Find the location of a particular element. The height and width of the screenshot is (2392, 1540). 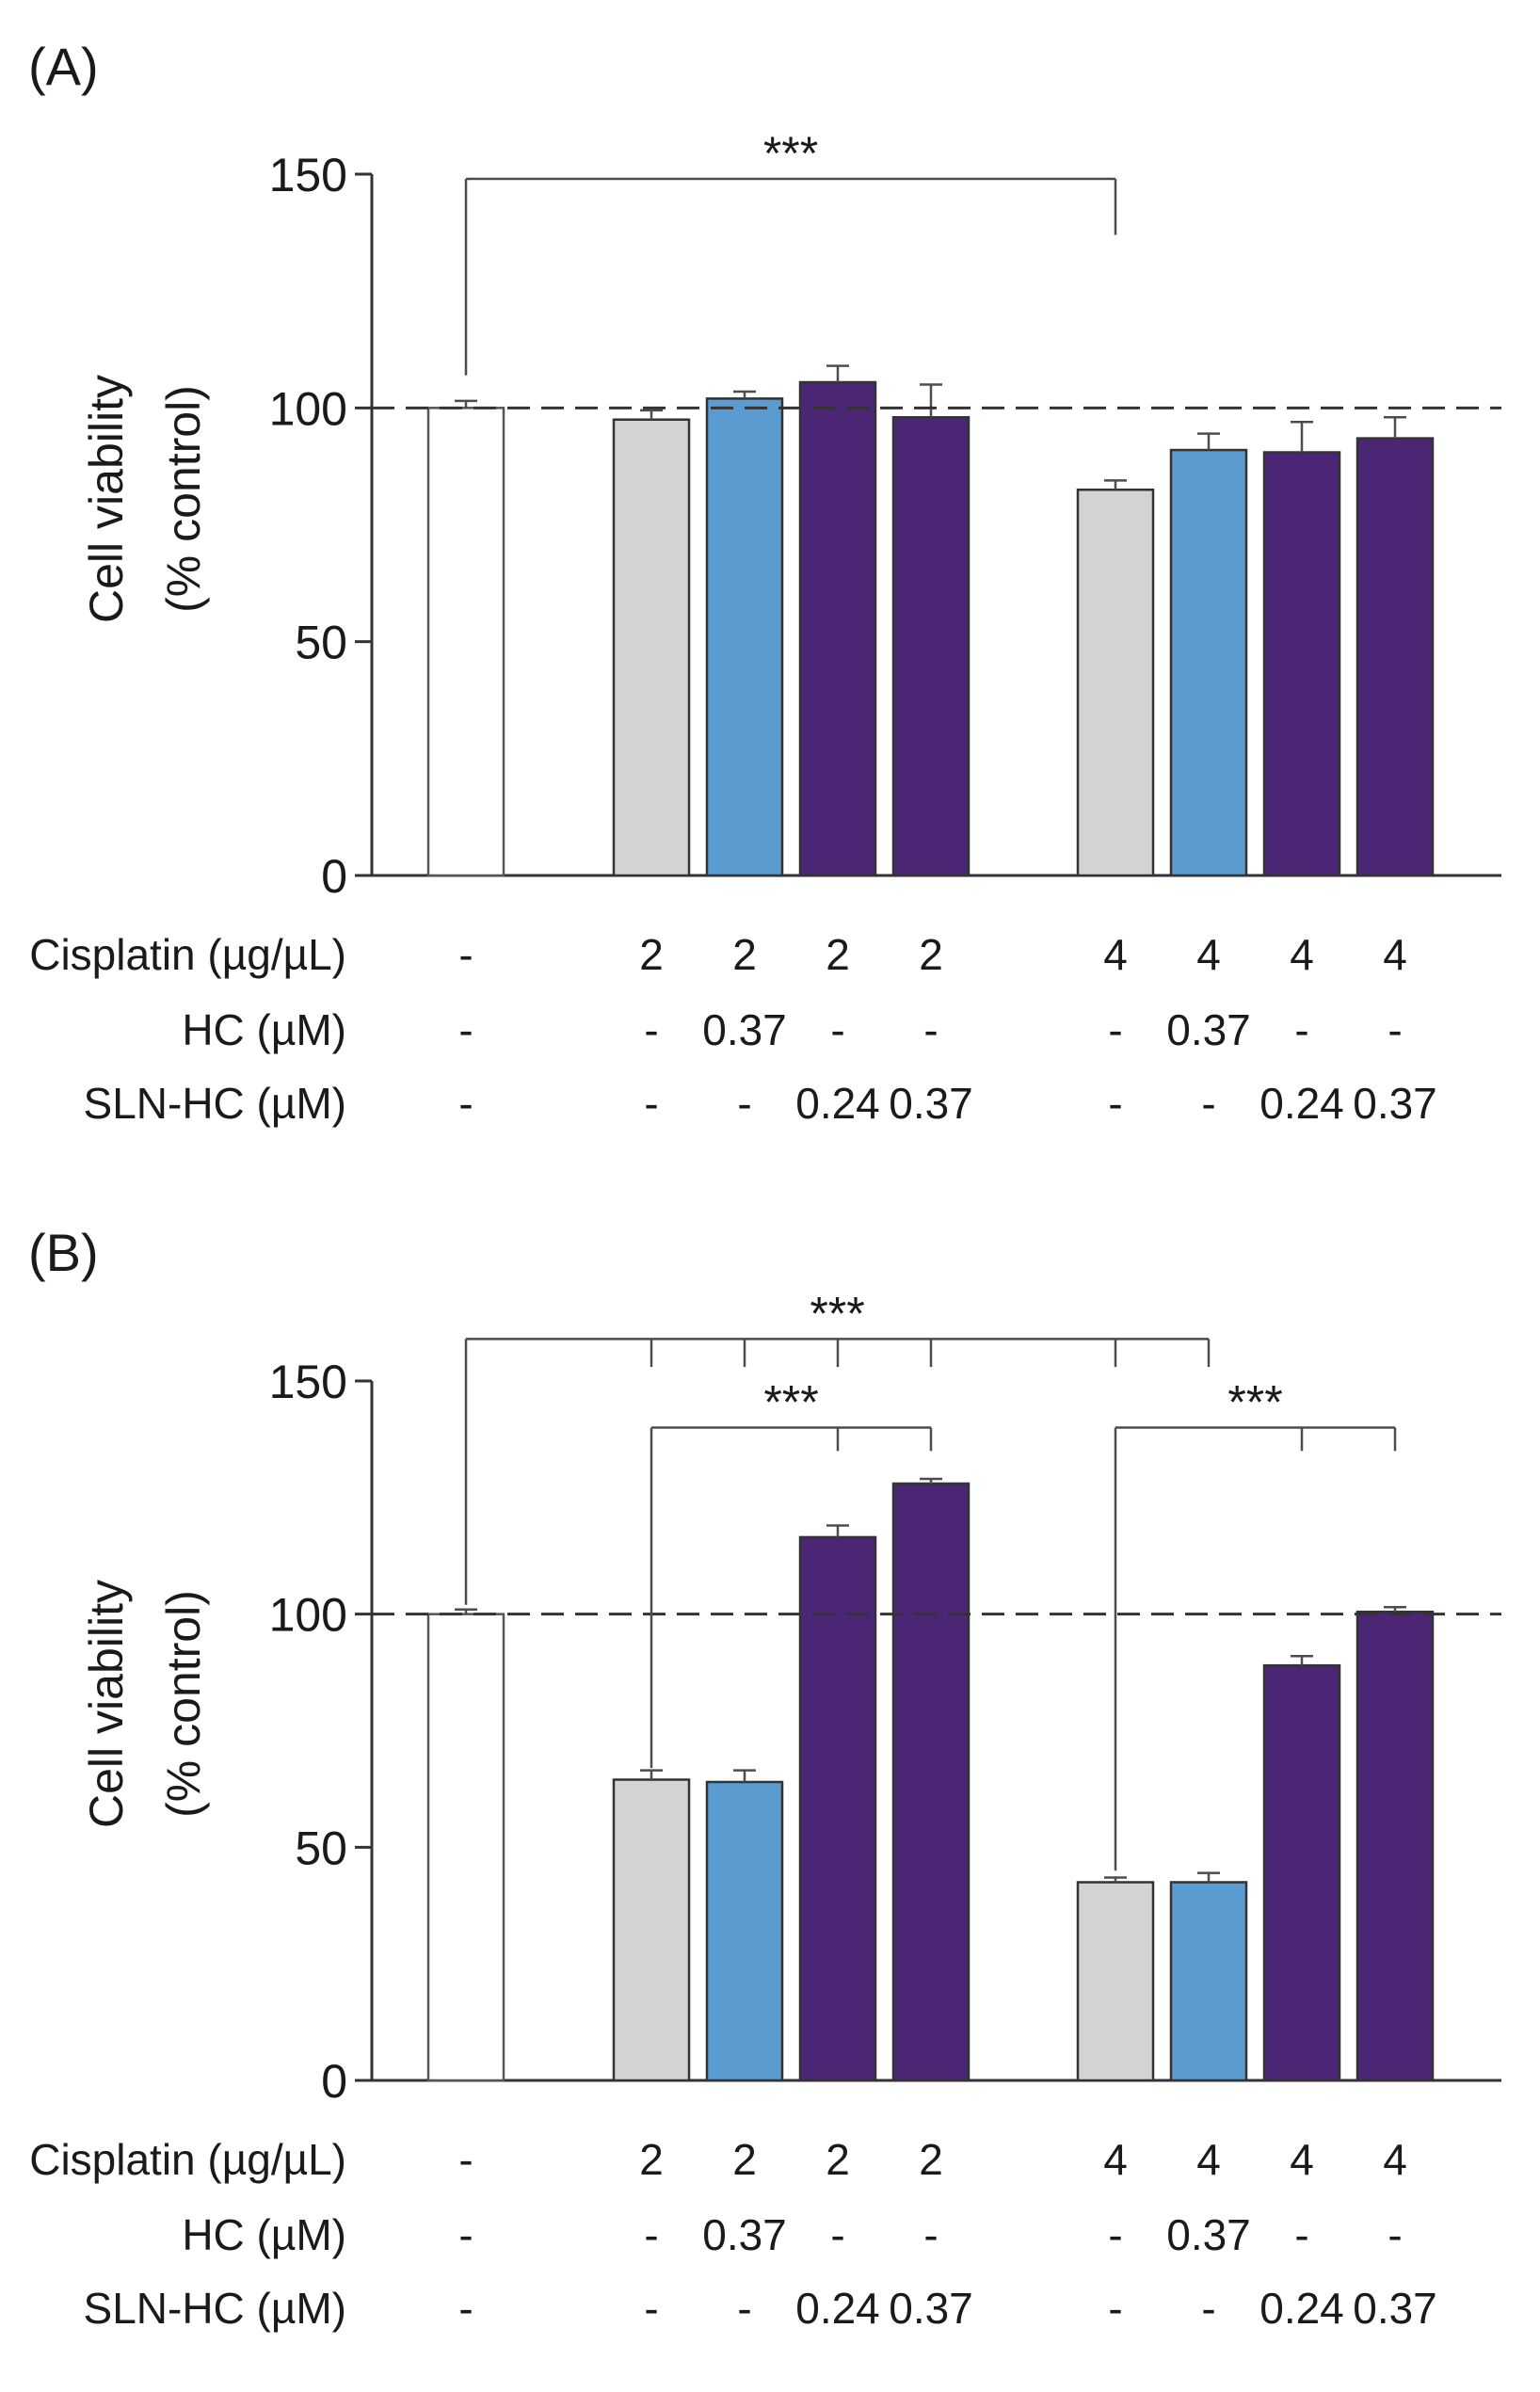

panel-b-y-tick-label: 100 is located at coordinates (308, 1615).